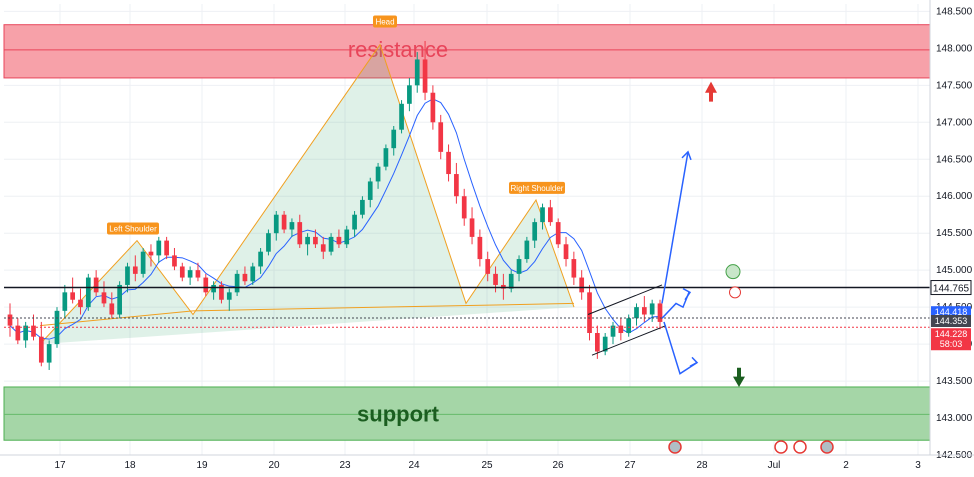  Describe the element at coordinates (625, 299) in the screenshot. I see `channel-upper` at that location.